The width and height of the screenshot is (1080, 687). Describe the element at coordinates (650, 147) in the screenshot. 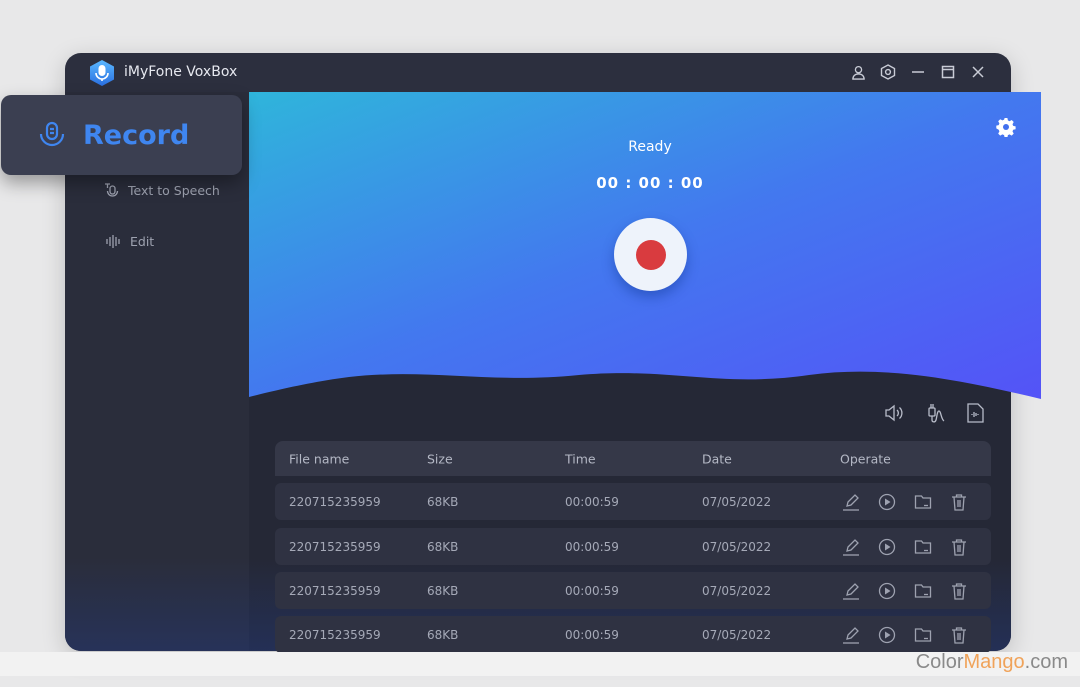

I see `recording-status: Ready` at that location.